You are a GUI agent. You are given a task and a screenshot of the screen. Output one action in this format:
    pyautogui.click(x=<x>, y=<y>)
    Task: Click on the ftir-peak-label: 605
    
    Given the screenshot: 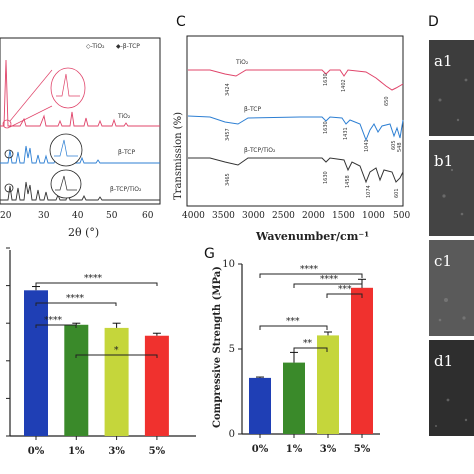 What is the action you would take?
    pyautogui.click(x=394, y=145)
    